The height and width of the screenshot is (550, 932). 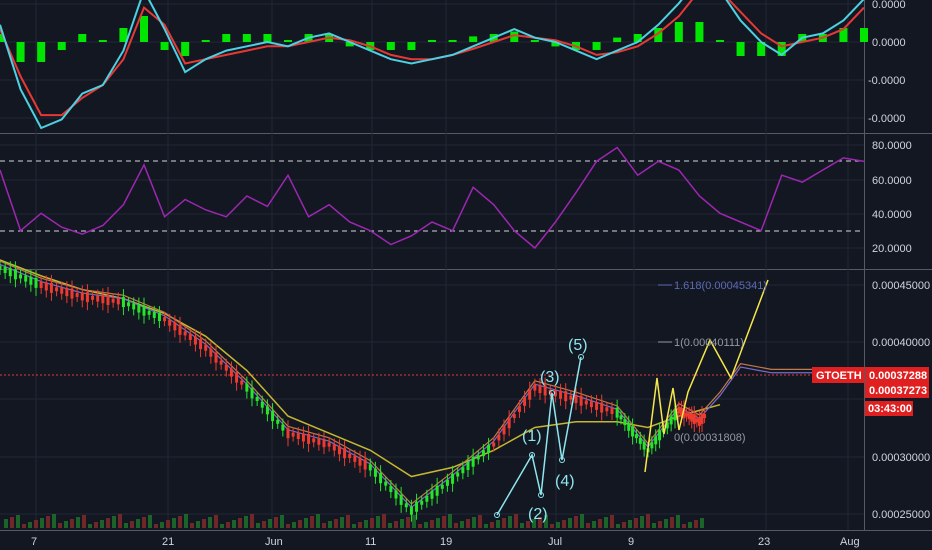 I want to click on time-axis: 7 21 Jun 11 19 Jul 9 23 Aug, so click(x=445, y=542).